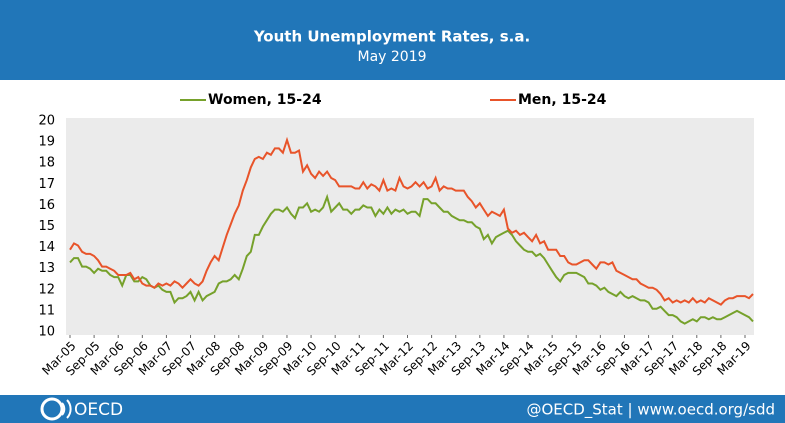 The width and height of the screenshot is (785, 423). What do you see at coordinates (46, 289) in the screenshot?
I see `y-tick-label: 12` at bounding box center [46, 289].